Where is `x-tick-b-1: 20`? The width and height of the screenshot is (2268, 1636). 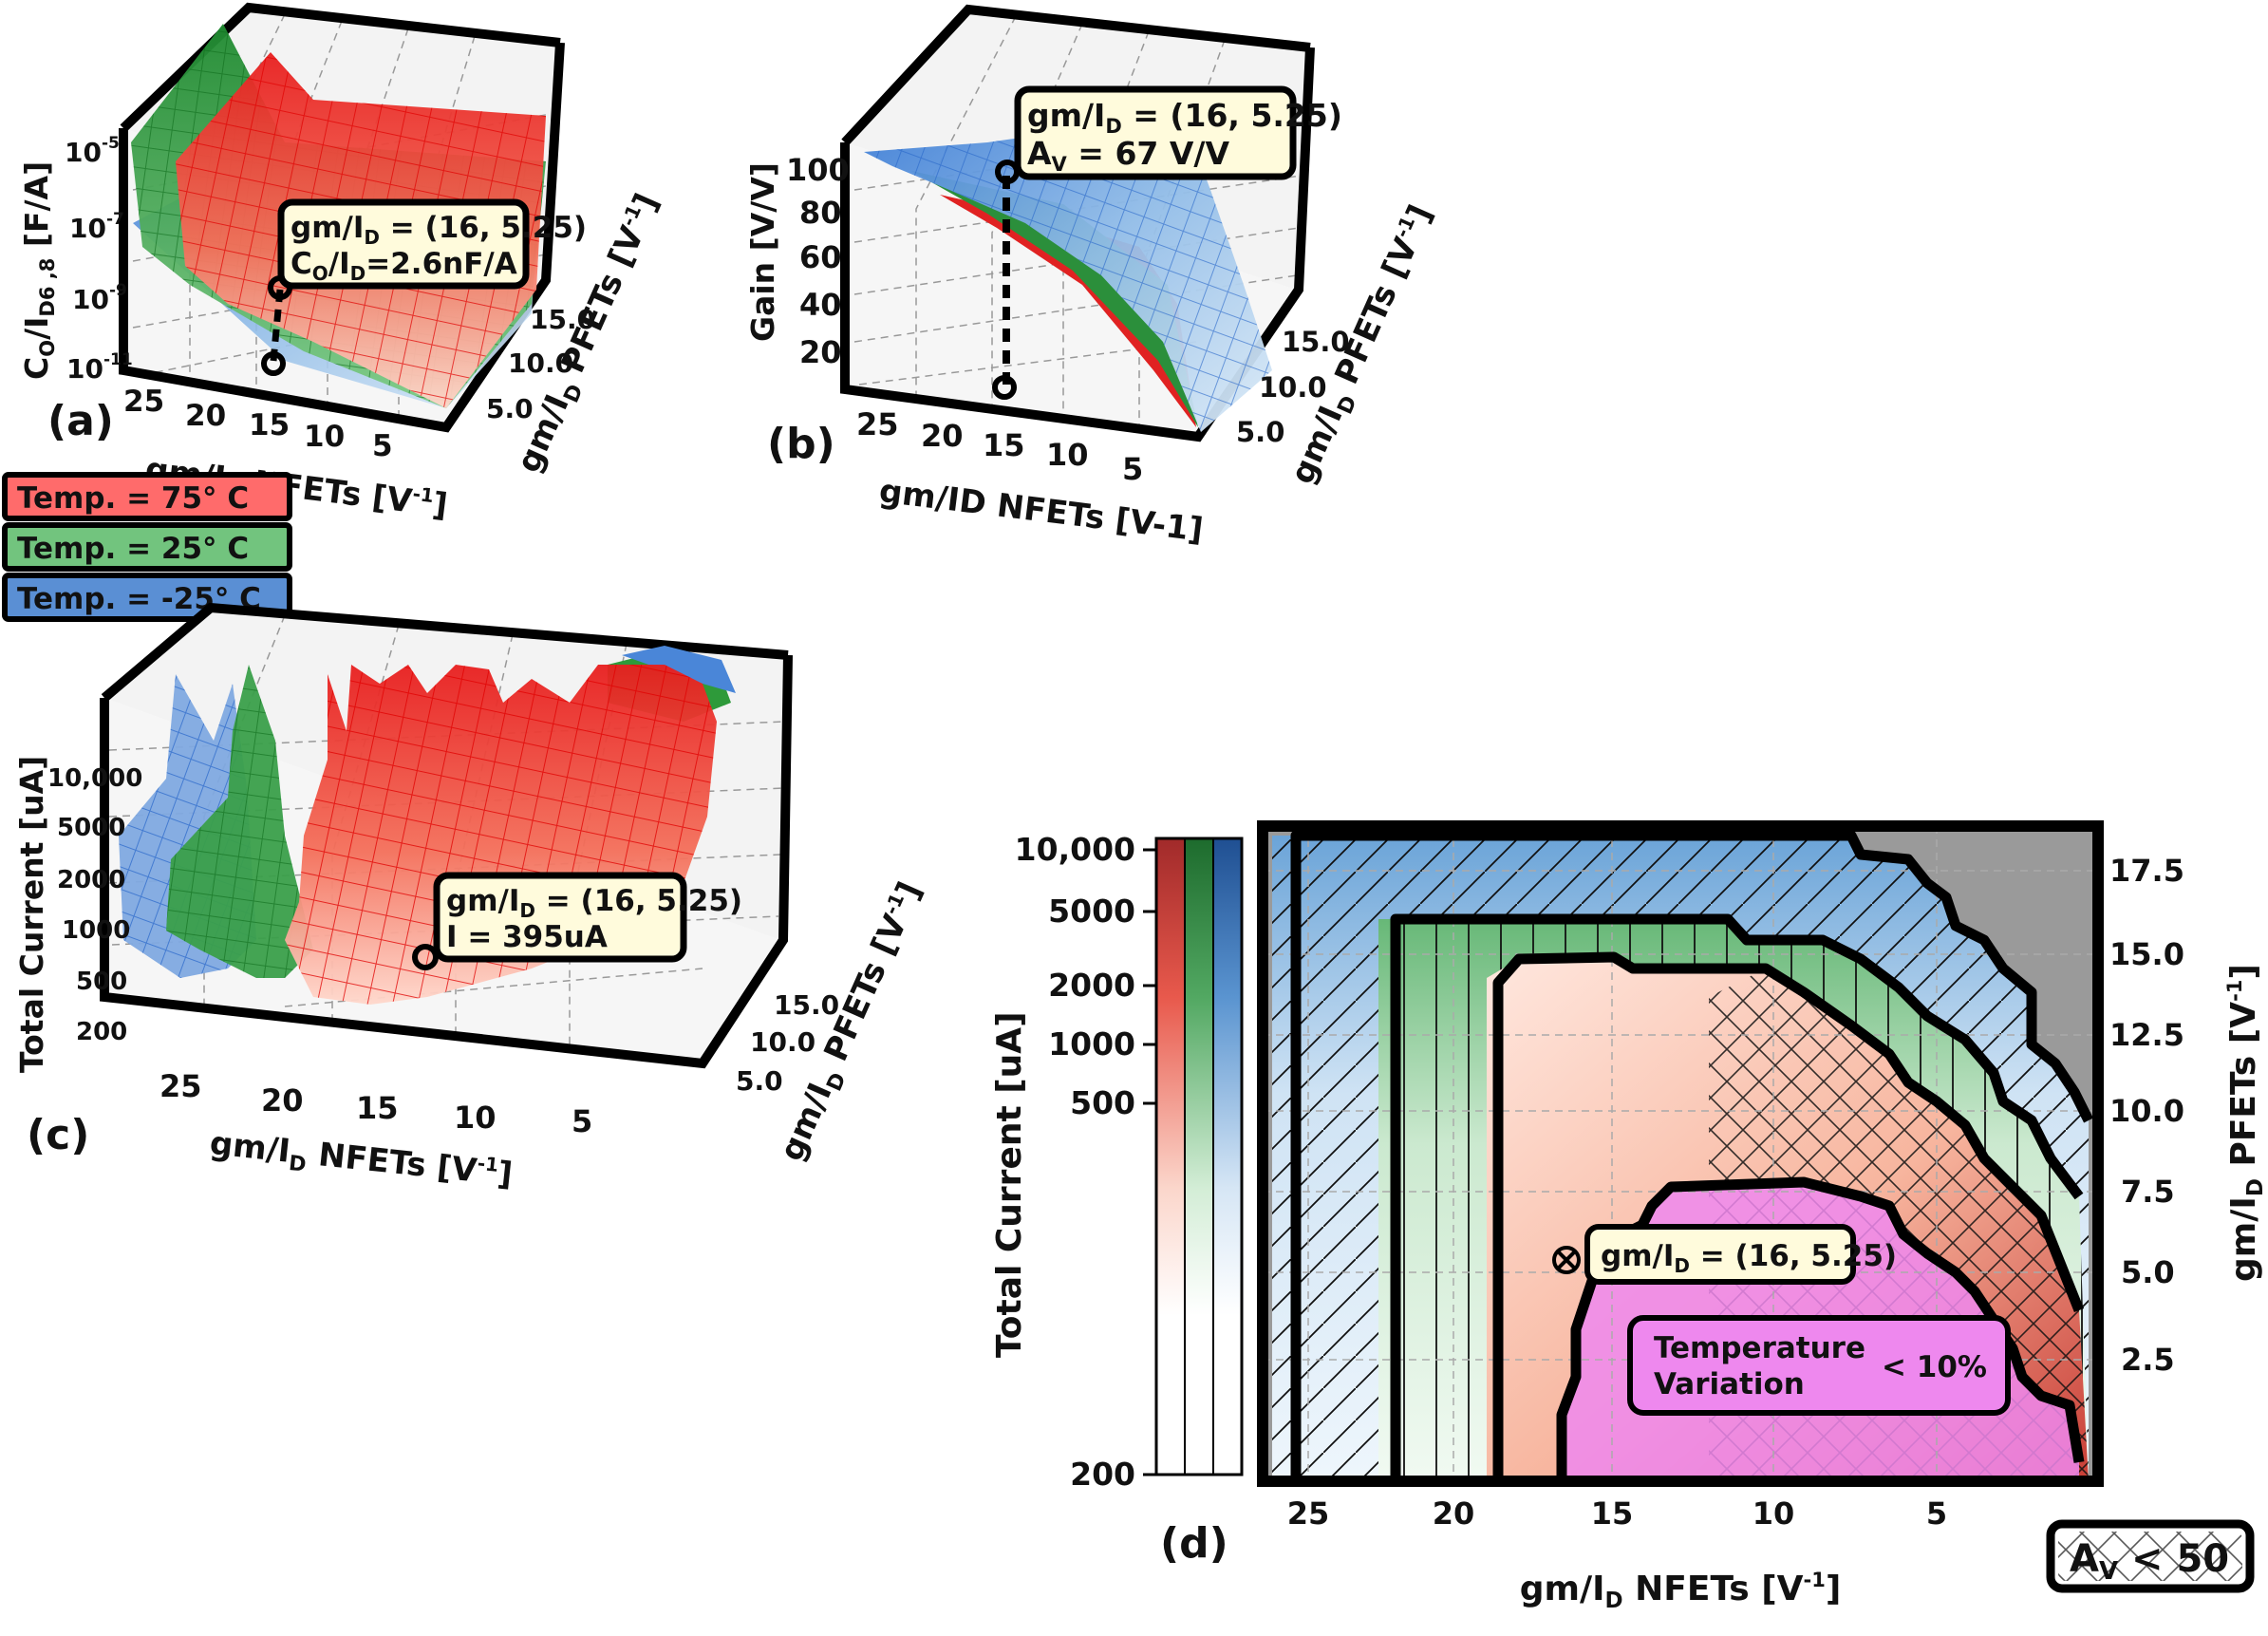 x-tick-b-1: 20 is located at coordinates (942, 436).